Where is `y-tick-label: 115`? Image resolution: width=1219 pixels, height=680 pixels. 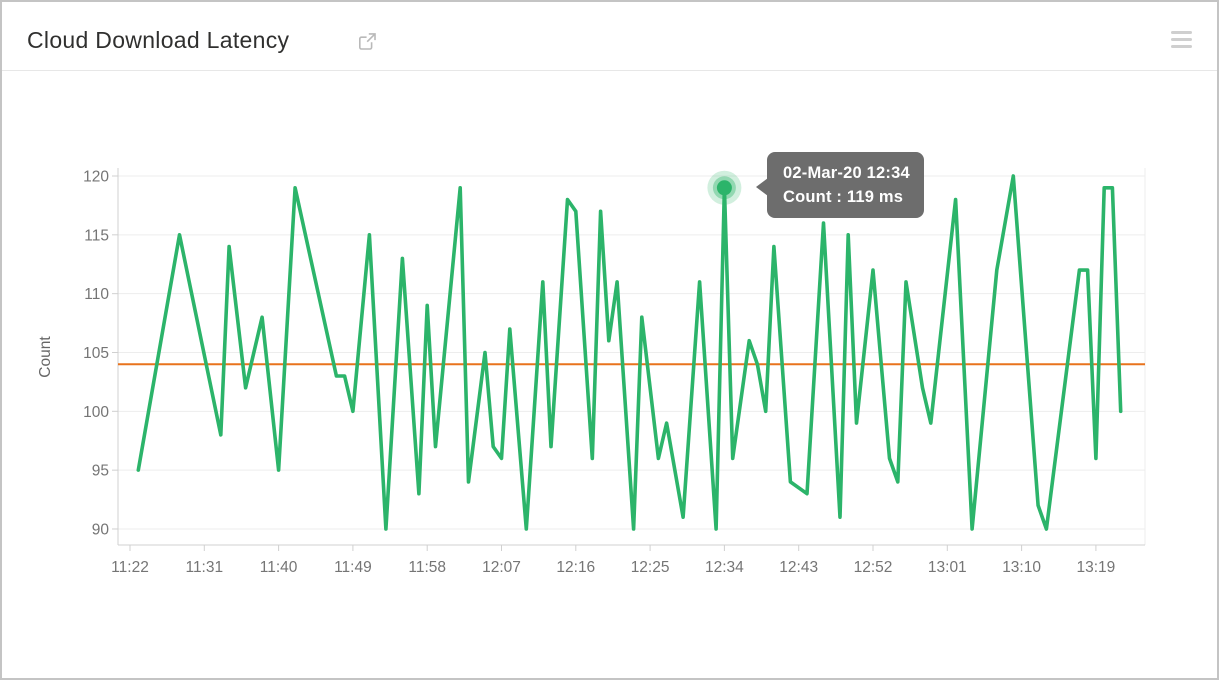 y-tick-label: 115 is located at coordinates (96, 235).